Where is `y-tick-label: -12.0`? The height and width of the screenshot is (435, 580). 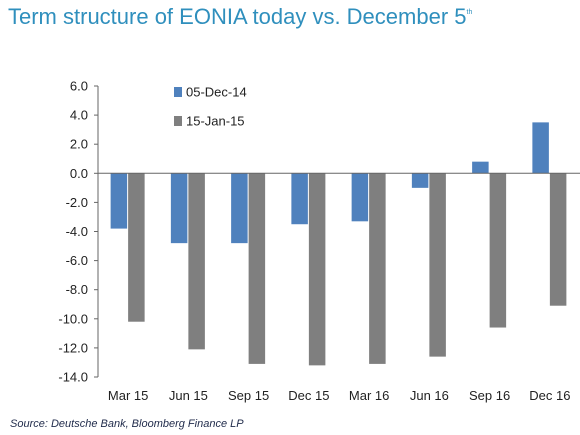
y-tick-label: -12.0 is located at coordinates (73, 347).